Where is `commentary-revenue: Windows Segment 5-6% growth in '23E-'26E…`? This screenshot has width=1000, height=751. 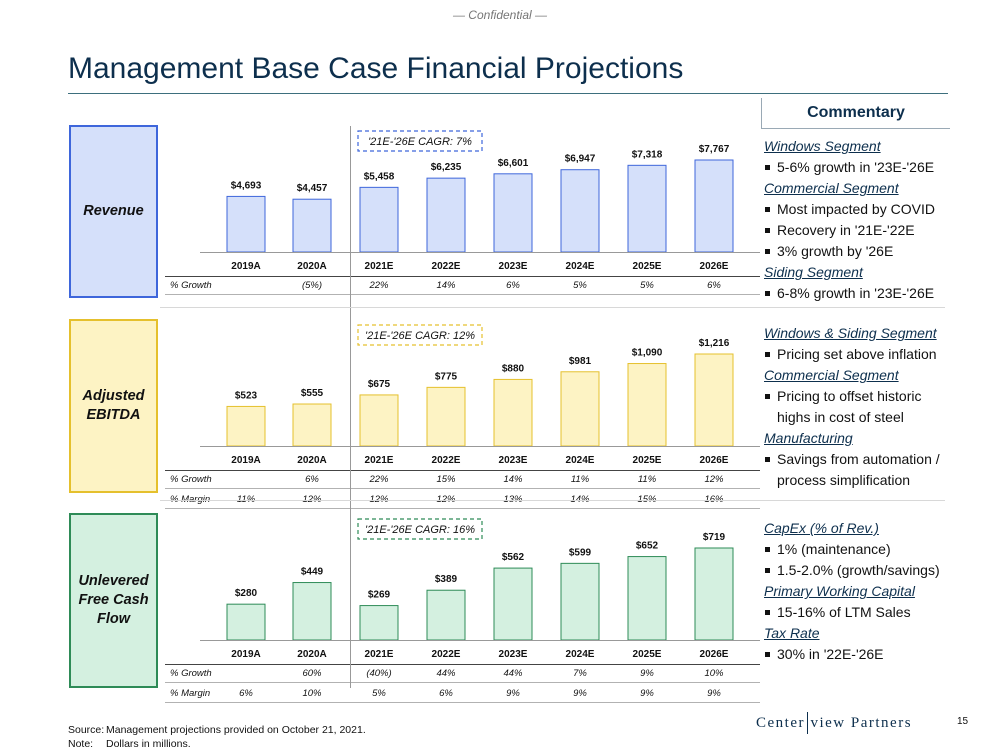
commentary-revenue: Windows Segment 5-6% growth in '23E-'26E… is located at coordinates (859, 220).